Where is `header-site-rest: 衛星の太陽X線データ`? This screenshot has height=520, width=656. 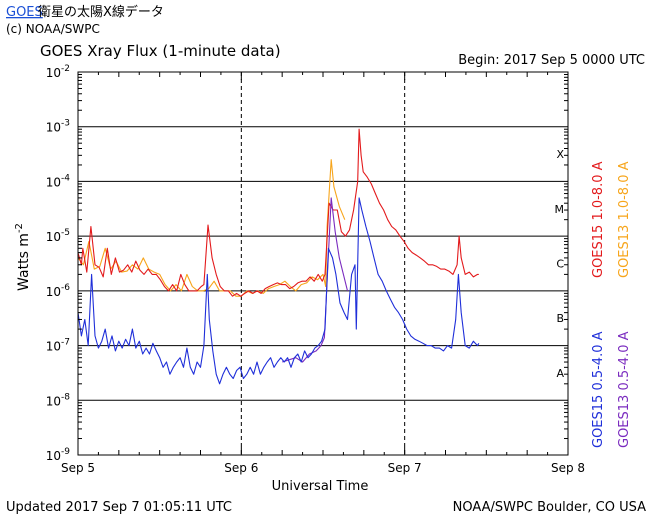 header-site-rest: 衛星の太陽X線データ is located at coordinates (101, 12).